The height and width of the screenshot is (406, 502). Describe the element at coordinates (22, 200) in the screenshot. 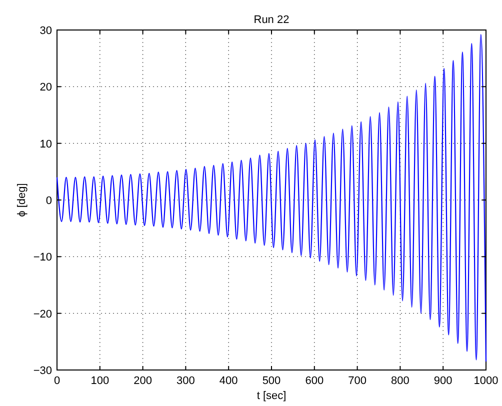

I see `y-axis-title: ϕ [deg]` at that location.